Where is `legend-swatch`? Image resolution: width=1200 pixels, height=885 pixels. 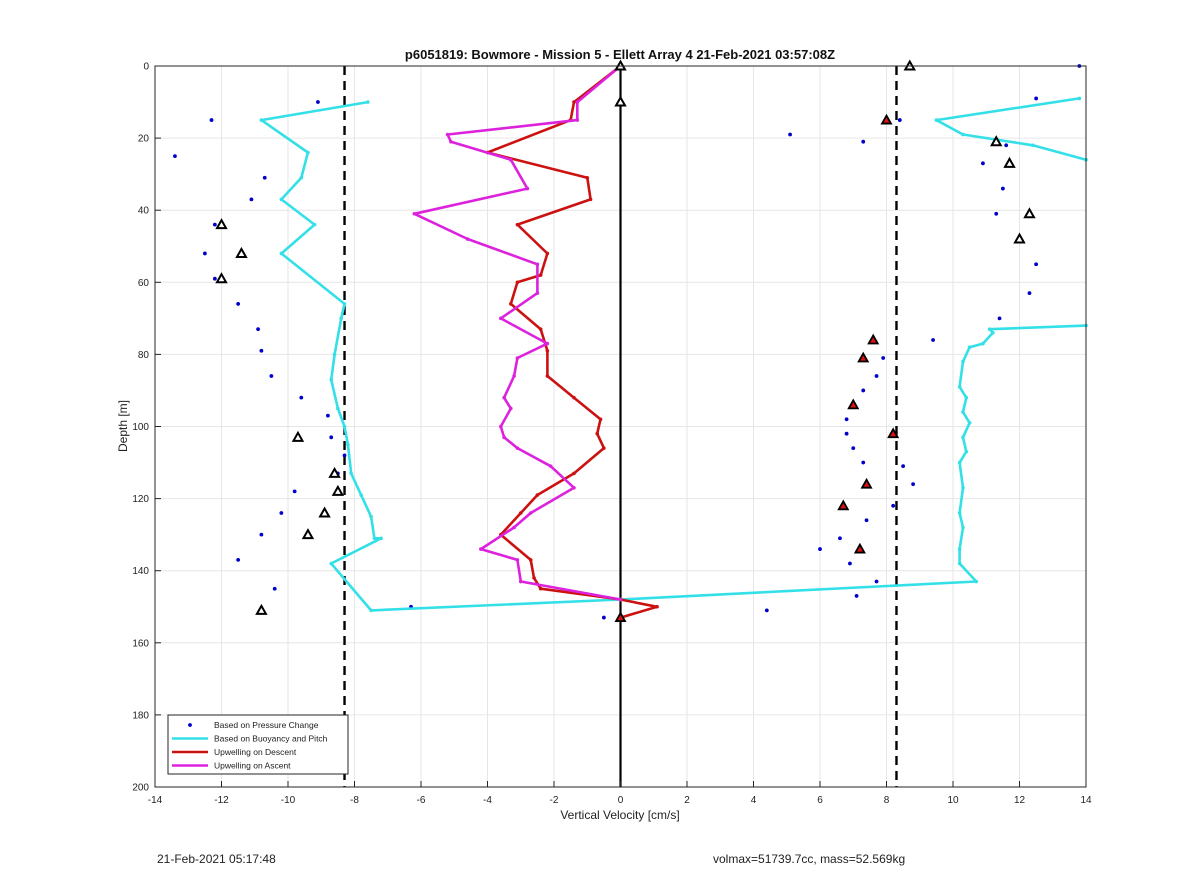 legend-swatch is located at coordinates (190, 725).